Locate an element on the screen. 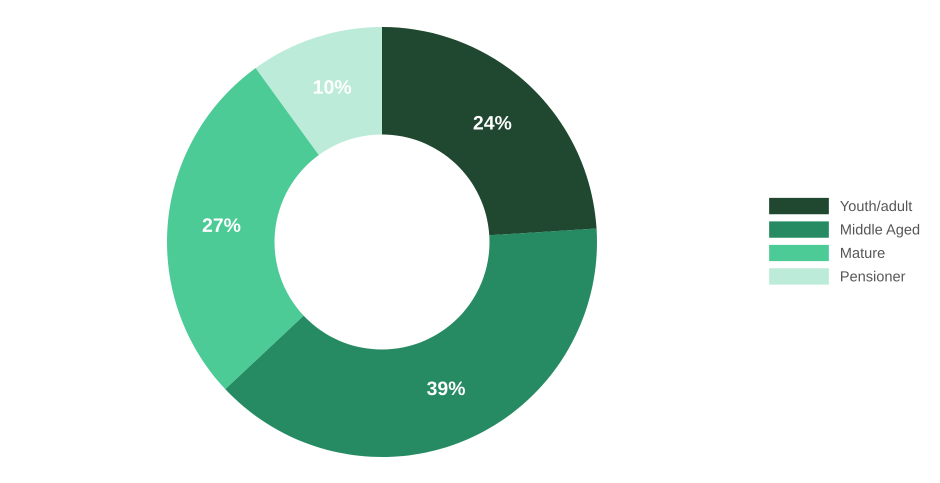 This screenshot has width=940, height=483. legend-label: Middle Aged is located at coordinates (880, 231).